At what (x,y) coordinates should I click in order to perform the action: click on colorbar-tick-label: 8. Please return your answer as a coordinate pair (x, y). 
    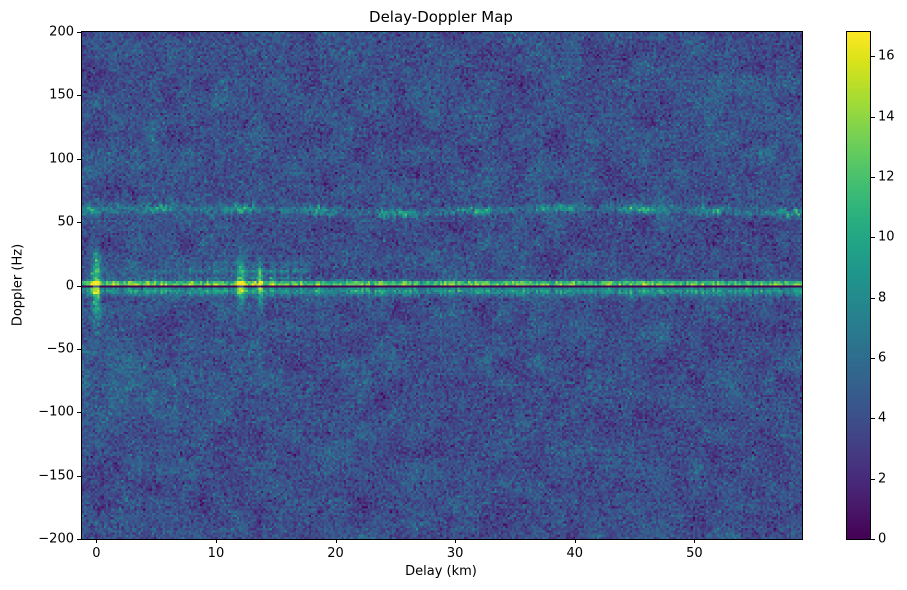
    Looking at the image, I should click on (882, 298).